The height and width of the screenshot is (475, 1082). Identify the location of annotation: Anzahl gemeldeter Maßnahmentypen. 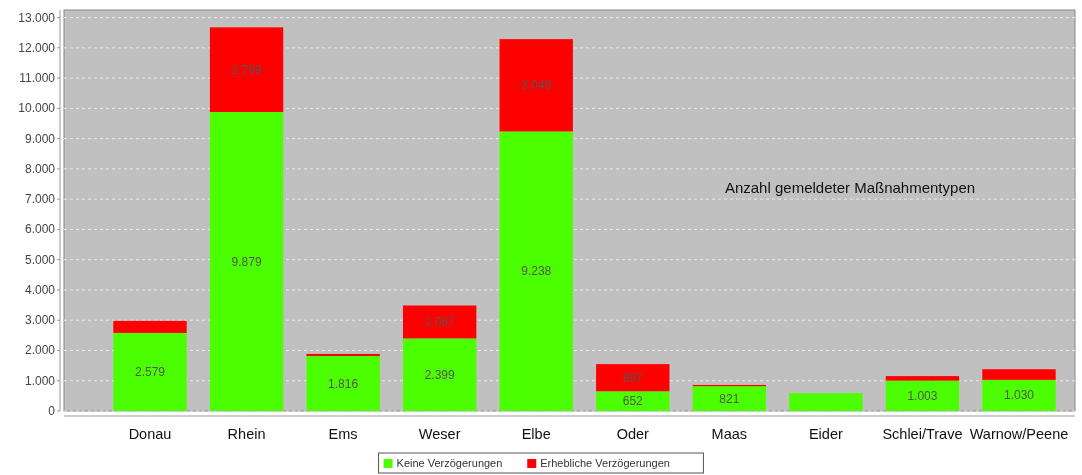
(850, 187).